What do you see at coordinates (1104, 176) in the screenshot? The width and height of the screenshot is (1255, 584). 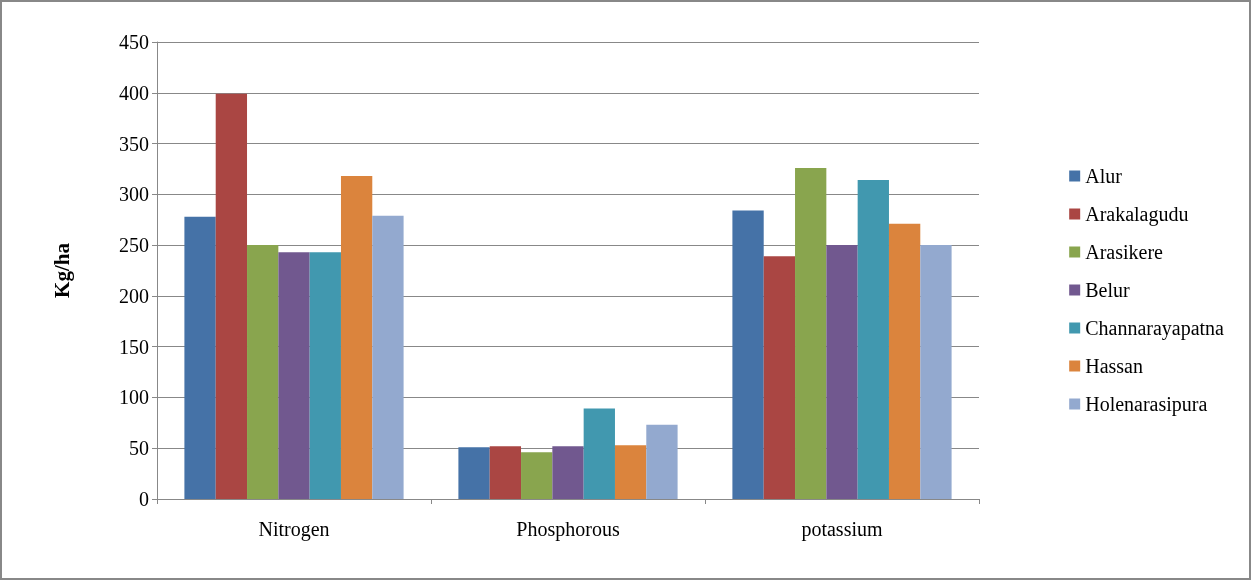 I see `legend-label: Alur` at bounding box center [1104, 176].